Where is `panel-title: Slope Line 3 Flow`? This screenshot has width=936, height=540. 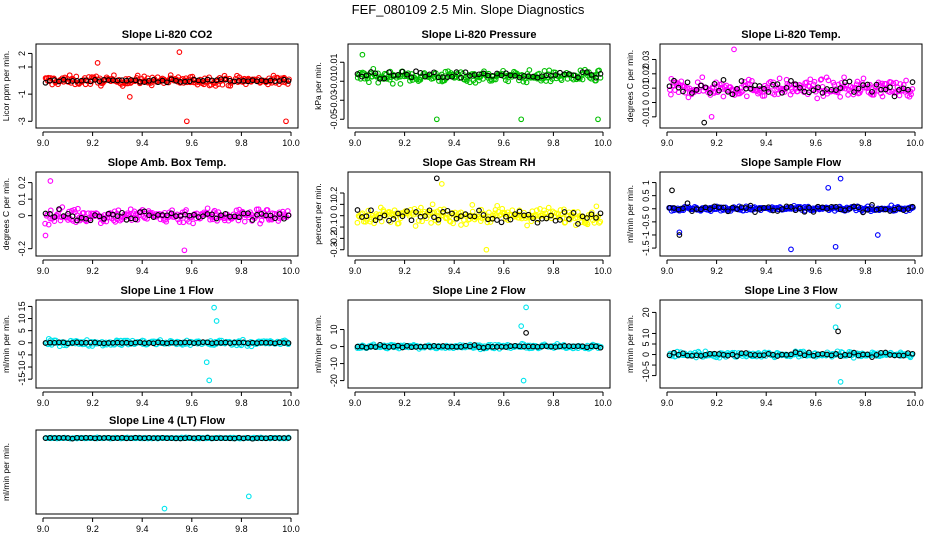 panel-title: Slope Line 3 Flow is located at coordinates (791, 291).